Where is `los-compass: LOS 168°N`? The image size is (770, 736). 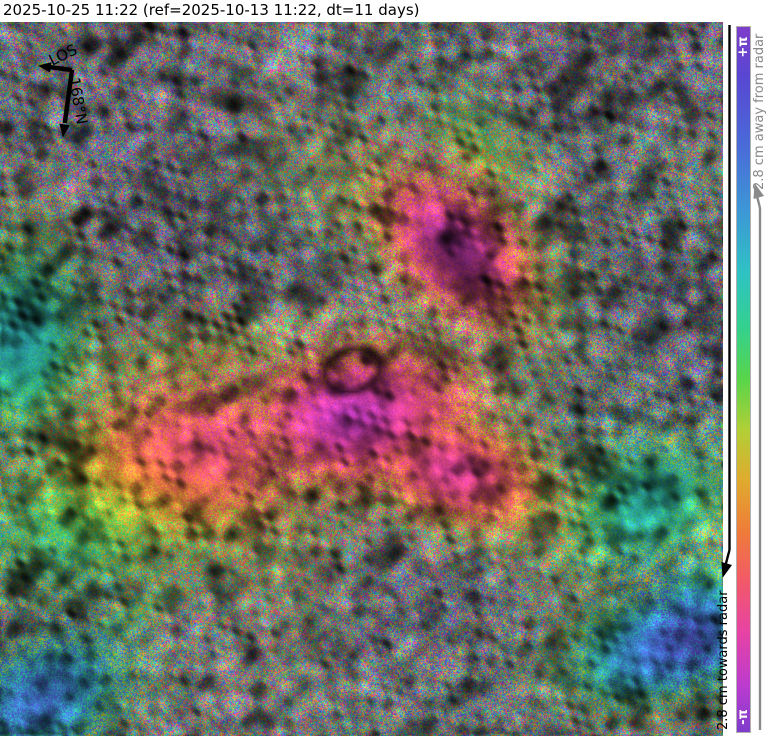
los-compass: LOS 168°N is located at coordinates (64, 89).